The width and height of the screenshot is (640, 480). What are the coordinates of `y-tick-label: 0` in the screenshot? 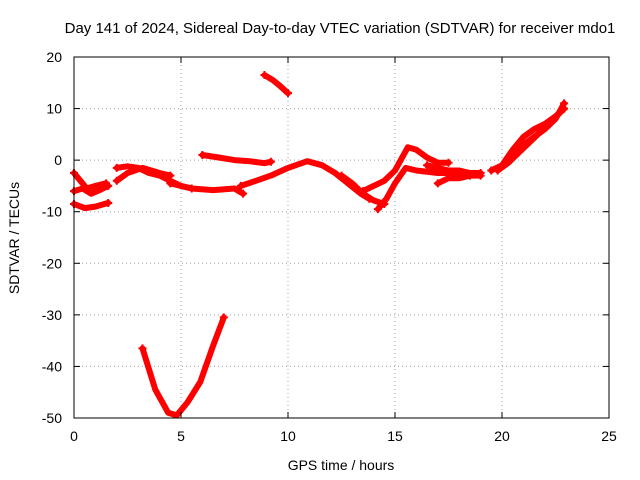 It's located at (58, 160).